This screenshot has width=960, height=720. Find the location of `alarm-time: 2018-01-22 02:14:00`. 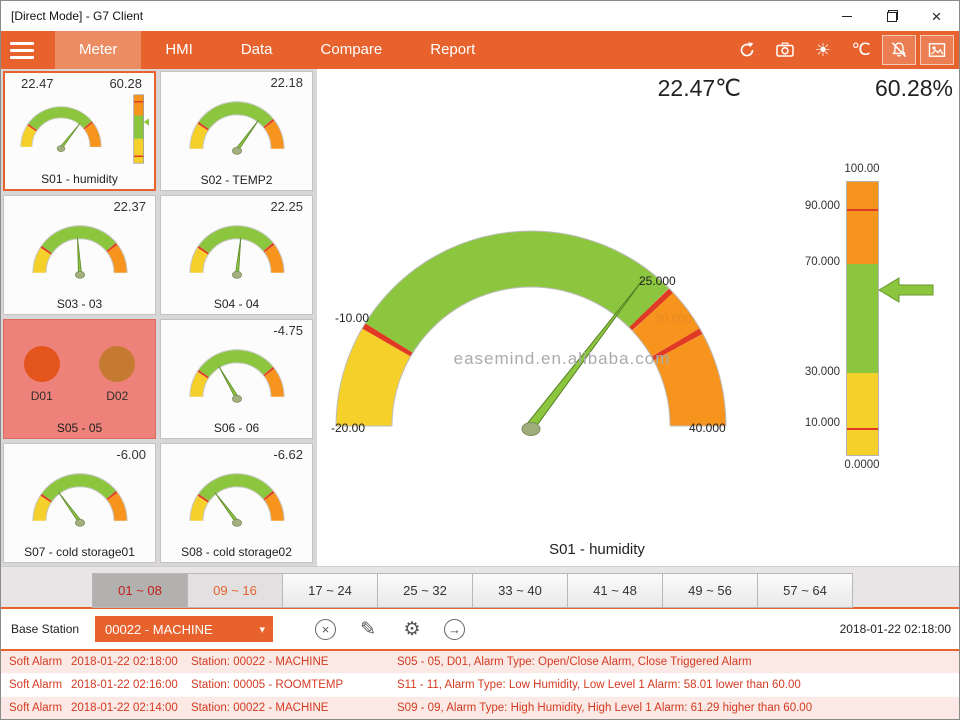

alarm-time: 2018-01-22 02:14:00 is located at coordinates (124, 708).